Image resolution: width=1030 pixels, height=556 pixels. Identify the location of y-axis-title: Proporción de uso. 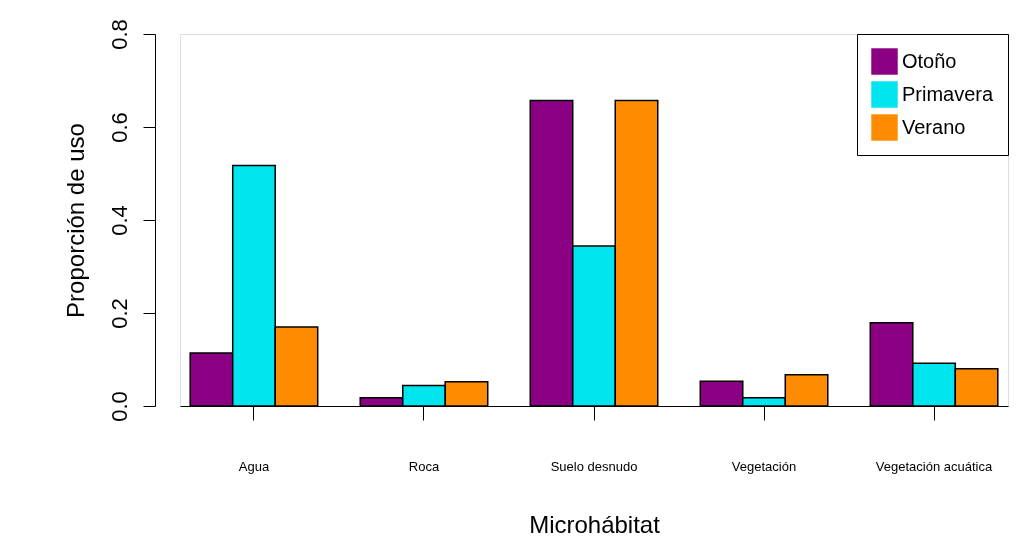
(75, 220).